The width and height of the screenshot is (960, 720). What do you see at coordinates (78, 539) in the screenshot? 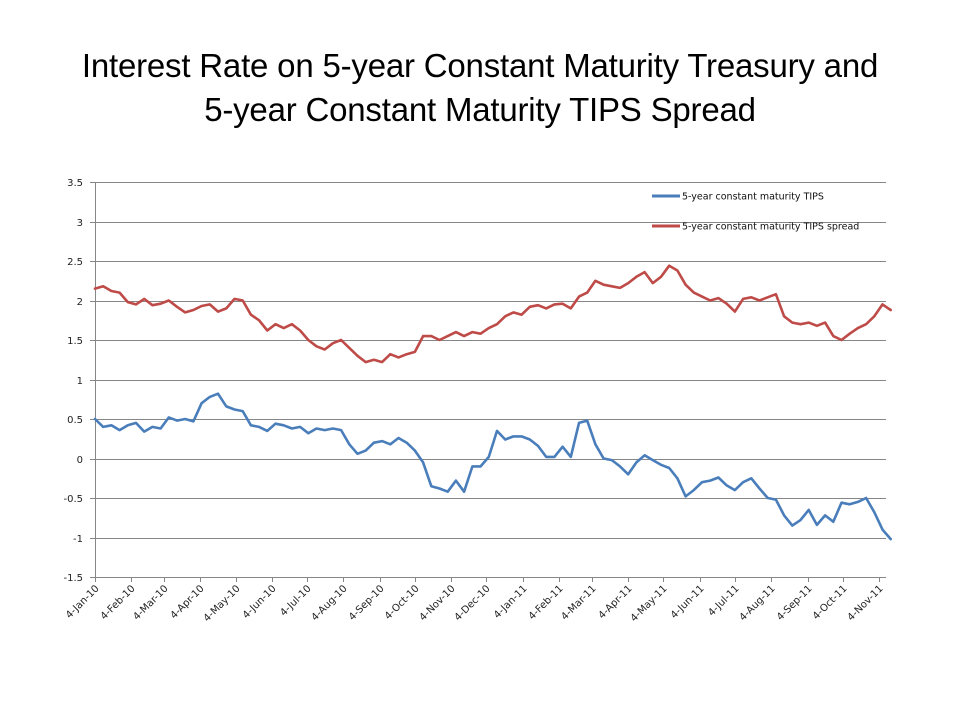
I see `y-tick-label: -1` at bounding box center [78, 539].